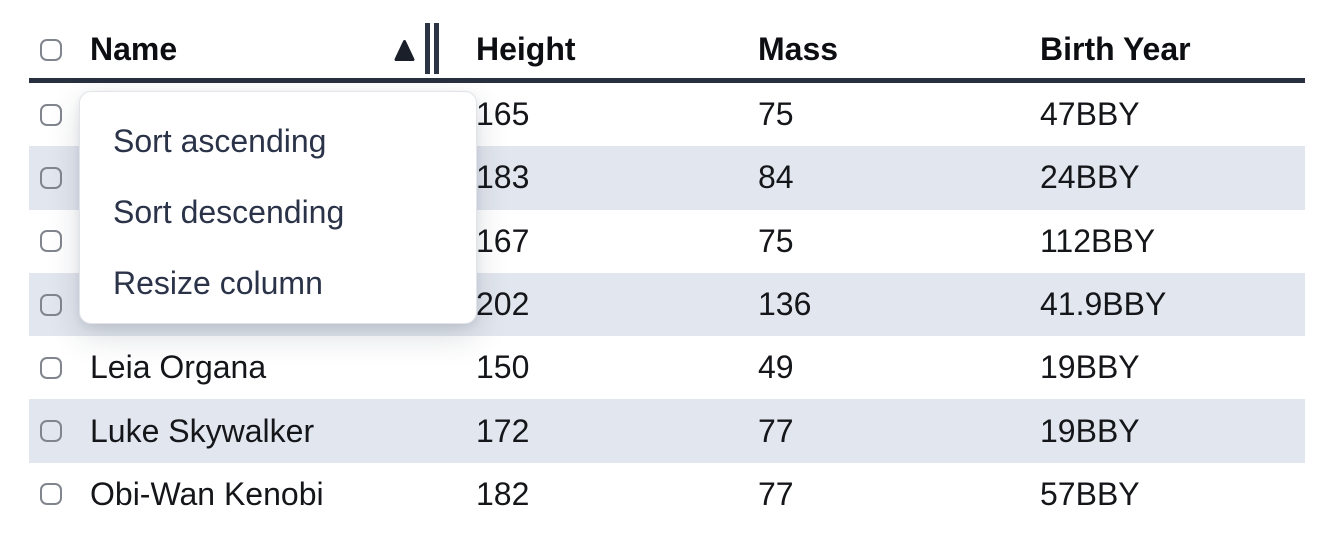 Image resolution: width=1330 pixels, height=536 pixels. I want to click on cell-birth-year: 24BBY, so click(1090, 177).